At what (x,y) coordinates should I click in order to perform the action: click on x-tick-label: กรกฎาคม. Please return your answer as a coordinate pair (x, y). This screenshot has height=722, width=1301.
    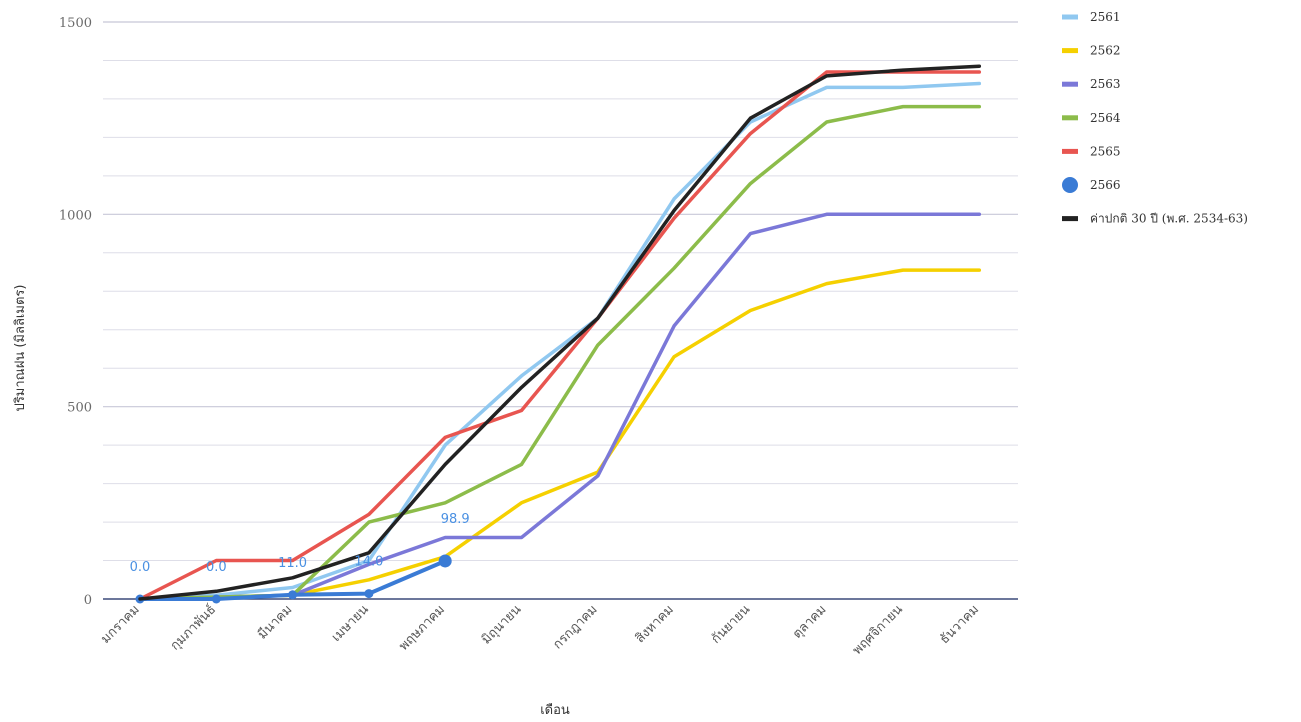
    Looking at the image, I should click on (575, 627).